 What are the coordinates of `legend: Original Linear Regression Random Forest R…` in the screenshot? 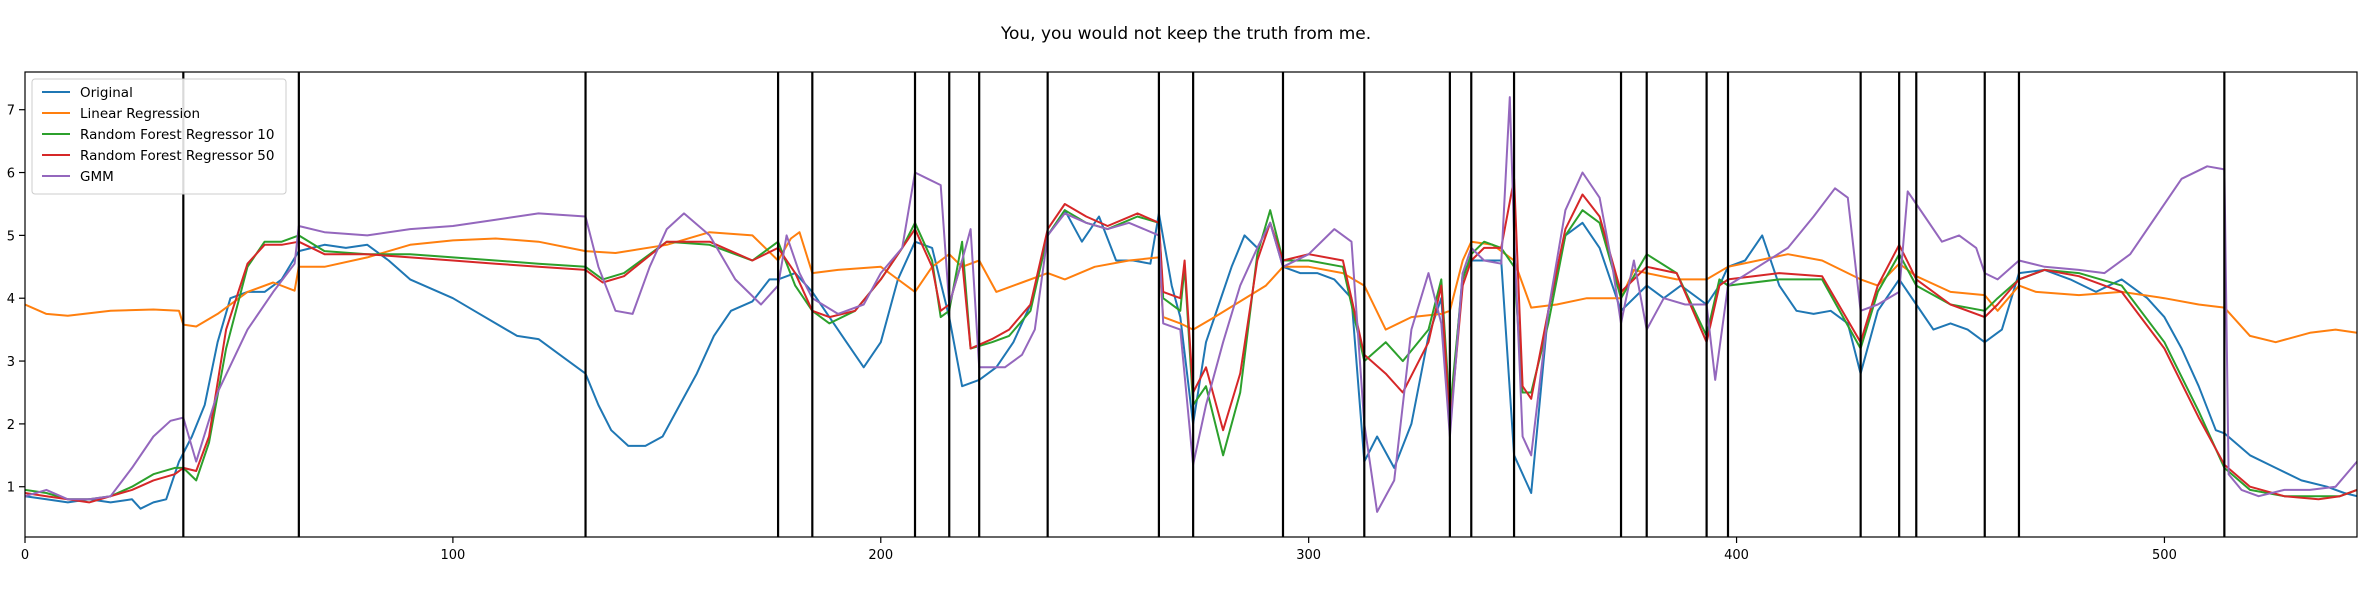 It's located at (159, 136).